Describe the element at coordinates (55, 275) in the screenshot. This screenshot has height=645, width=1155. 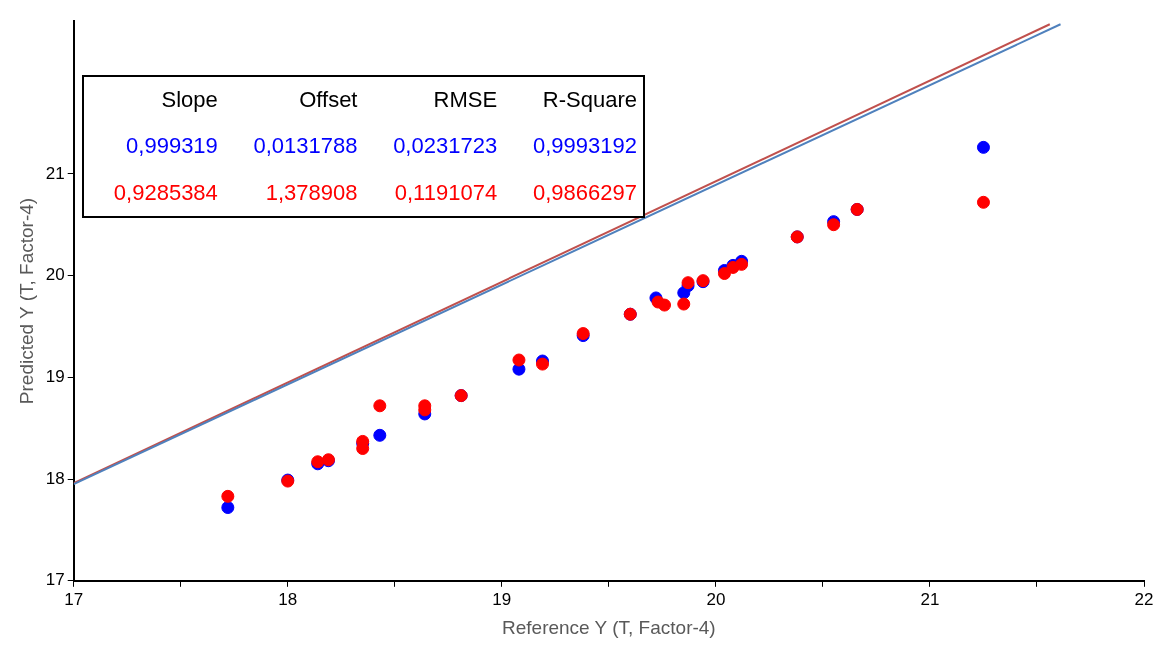
I see `y-tick-label: 20` at that location.